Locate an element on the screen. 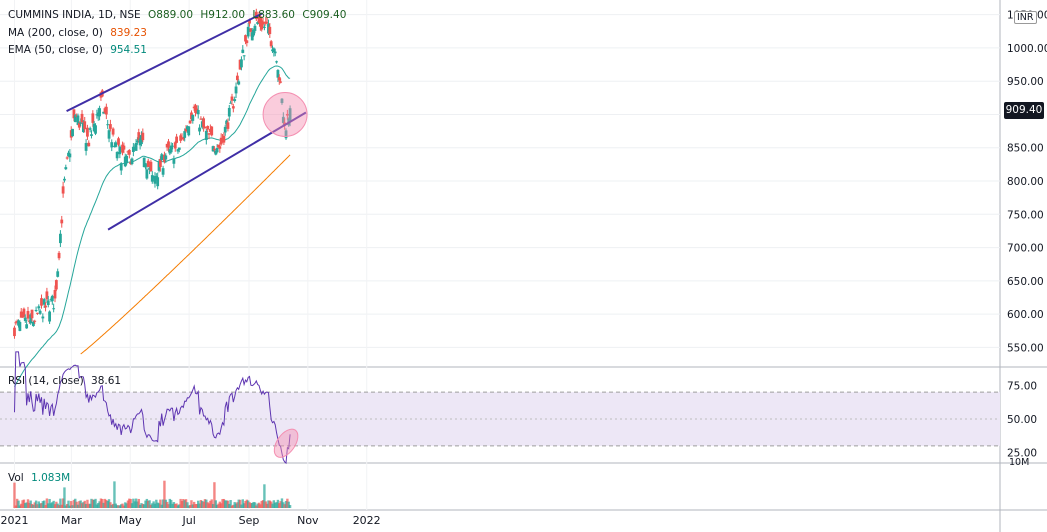  ema-legend: EMA (50, close, 0) 954.51 is located at coordinates (79, 50).